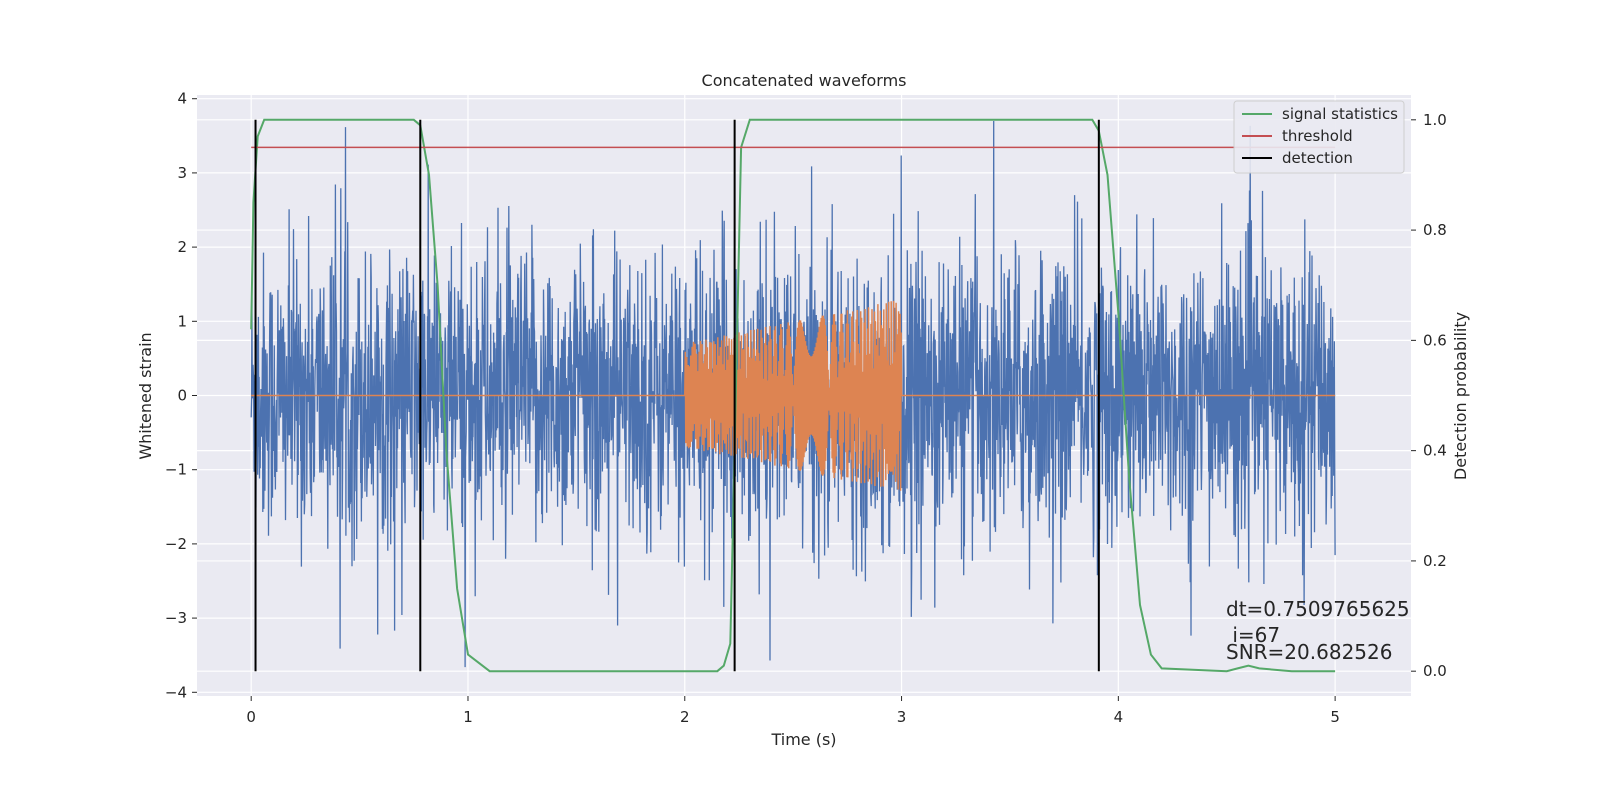 The width and height of the screenshot is (1600, 800). What do you see at coordinates (1318, 609) in the screenshot?
I see `annotation-dt: dt=0.7509765625` at bounding box center [1318, 609].